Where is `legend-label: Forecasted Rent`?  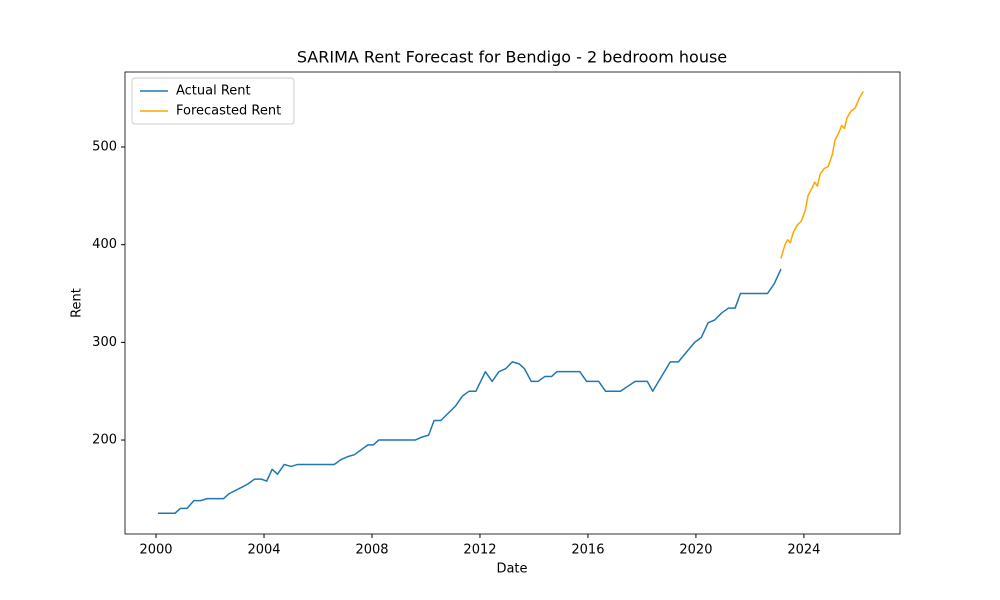
legend-label: Forecasted Rent is located at coordinates (228, 111).